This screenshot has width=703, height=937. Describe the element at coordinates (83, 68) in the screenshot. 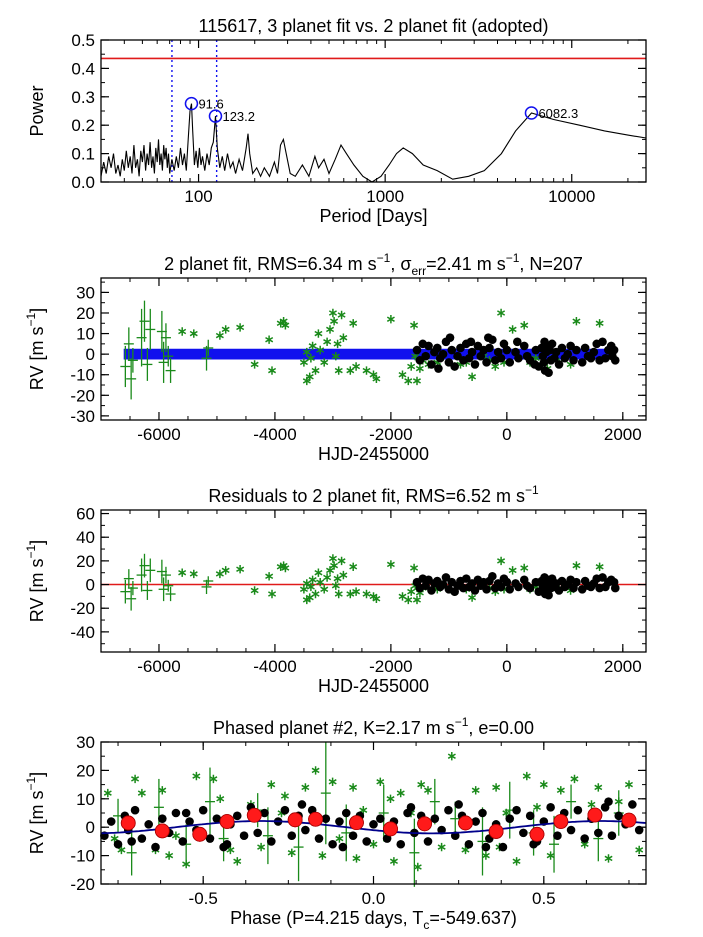

I see `y-tick-label: 0.4` at that location.